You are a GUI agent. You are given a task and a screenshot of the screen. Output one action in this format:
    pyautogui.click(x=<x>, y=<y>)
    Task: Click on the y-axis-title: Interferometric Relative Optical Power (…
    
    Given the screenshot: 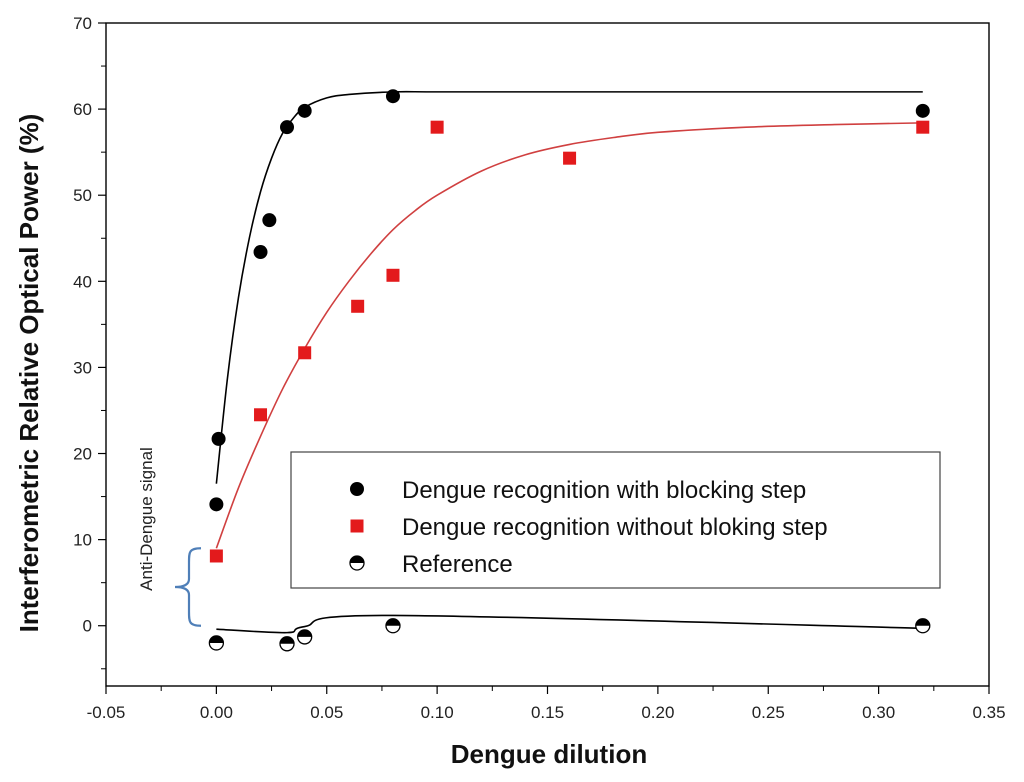 What is the action you would take?
    pyautogui.click(x=29, y=373)
    